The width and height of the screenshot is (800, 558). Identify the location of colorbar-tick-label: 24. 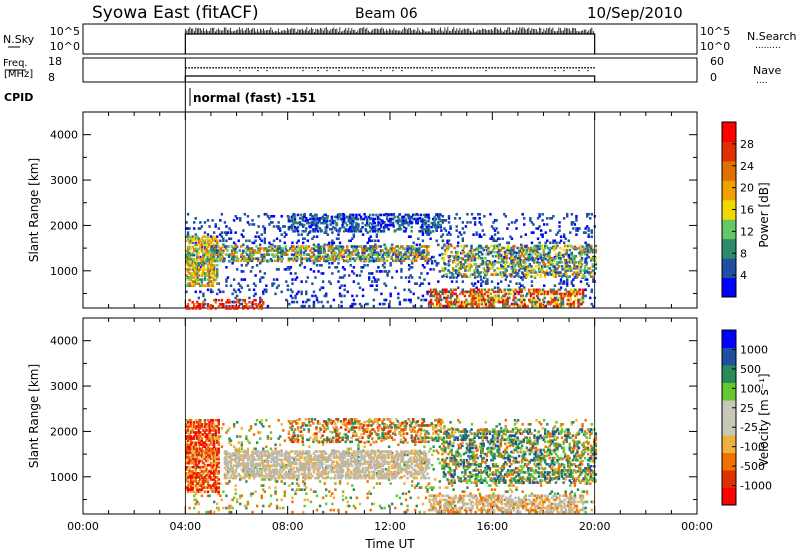
(747, 166).